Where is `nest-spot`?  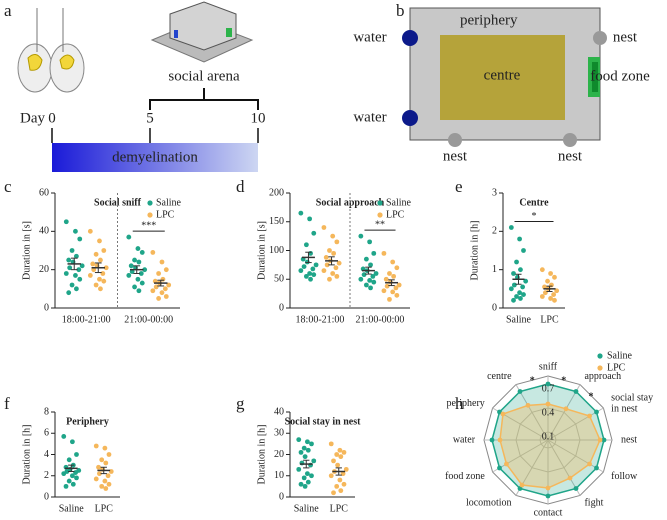 nest-spot is located at coordinates (600, 38).